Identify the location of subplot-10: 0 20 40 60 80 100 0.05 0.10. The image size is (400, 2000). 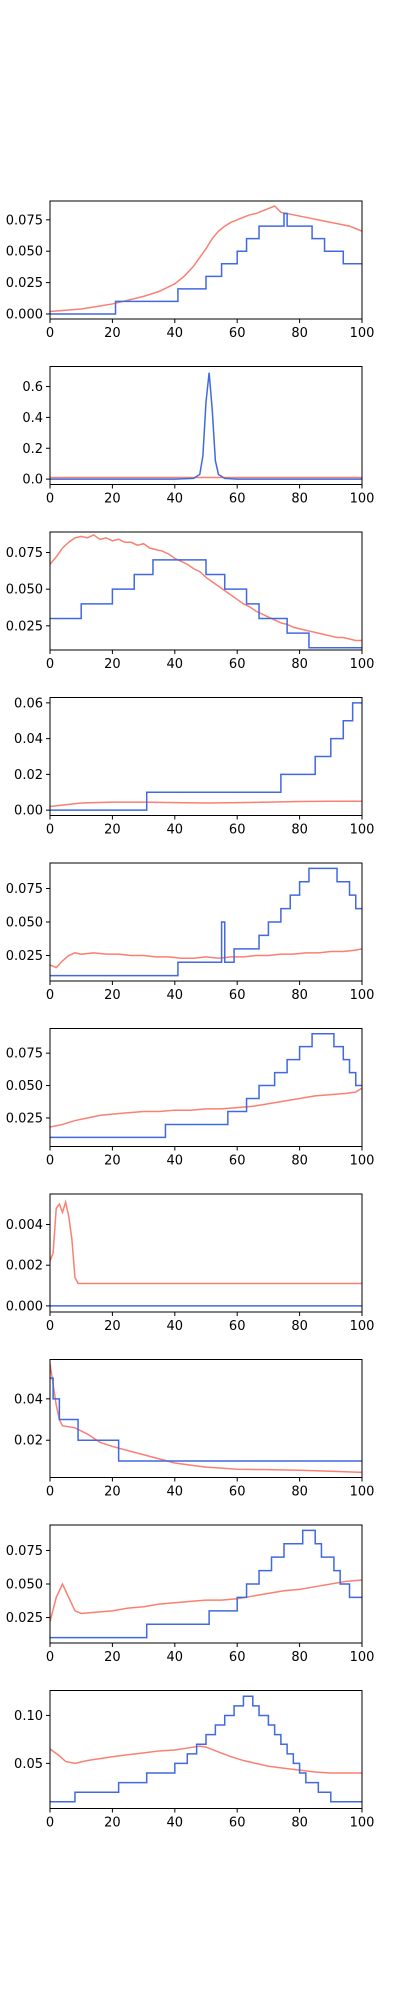
(194, 1760).